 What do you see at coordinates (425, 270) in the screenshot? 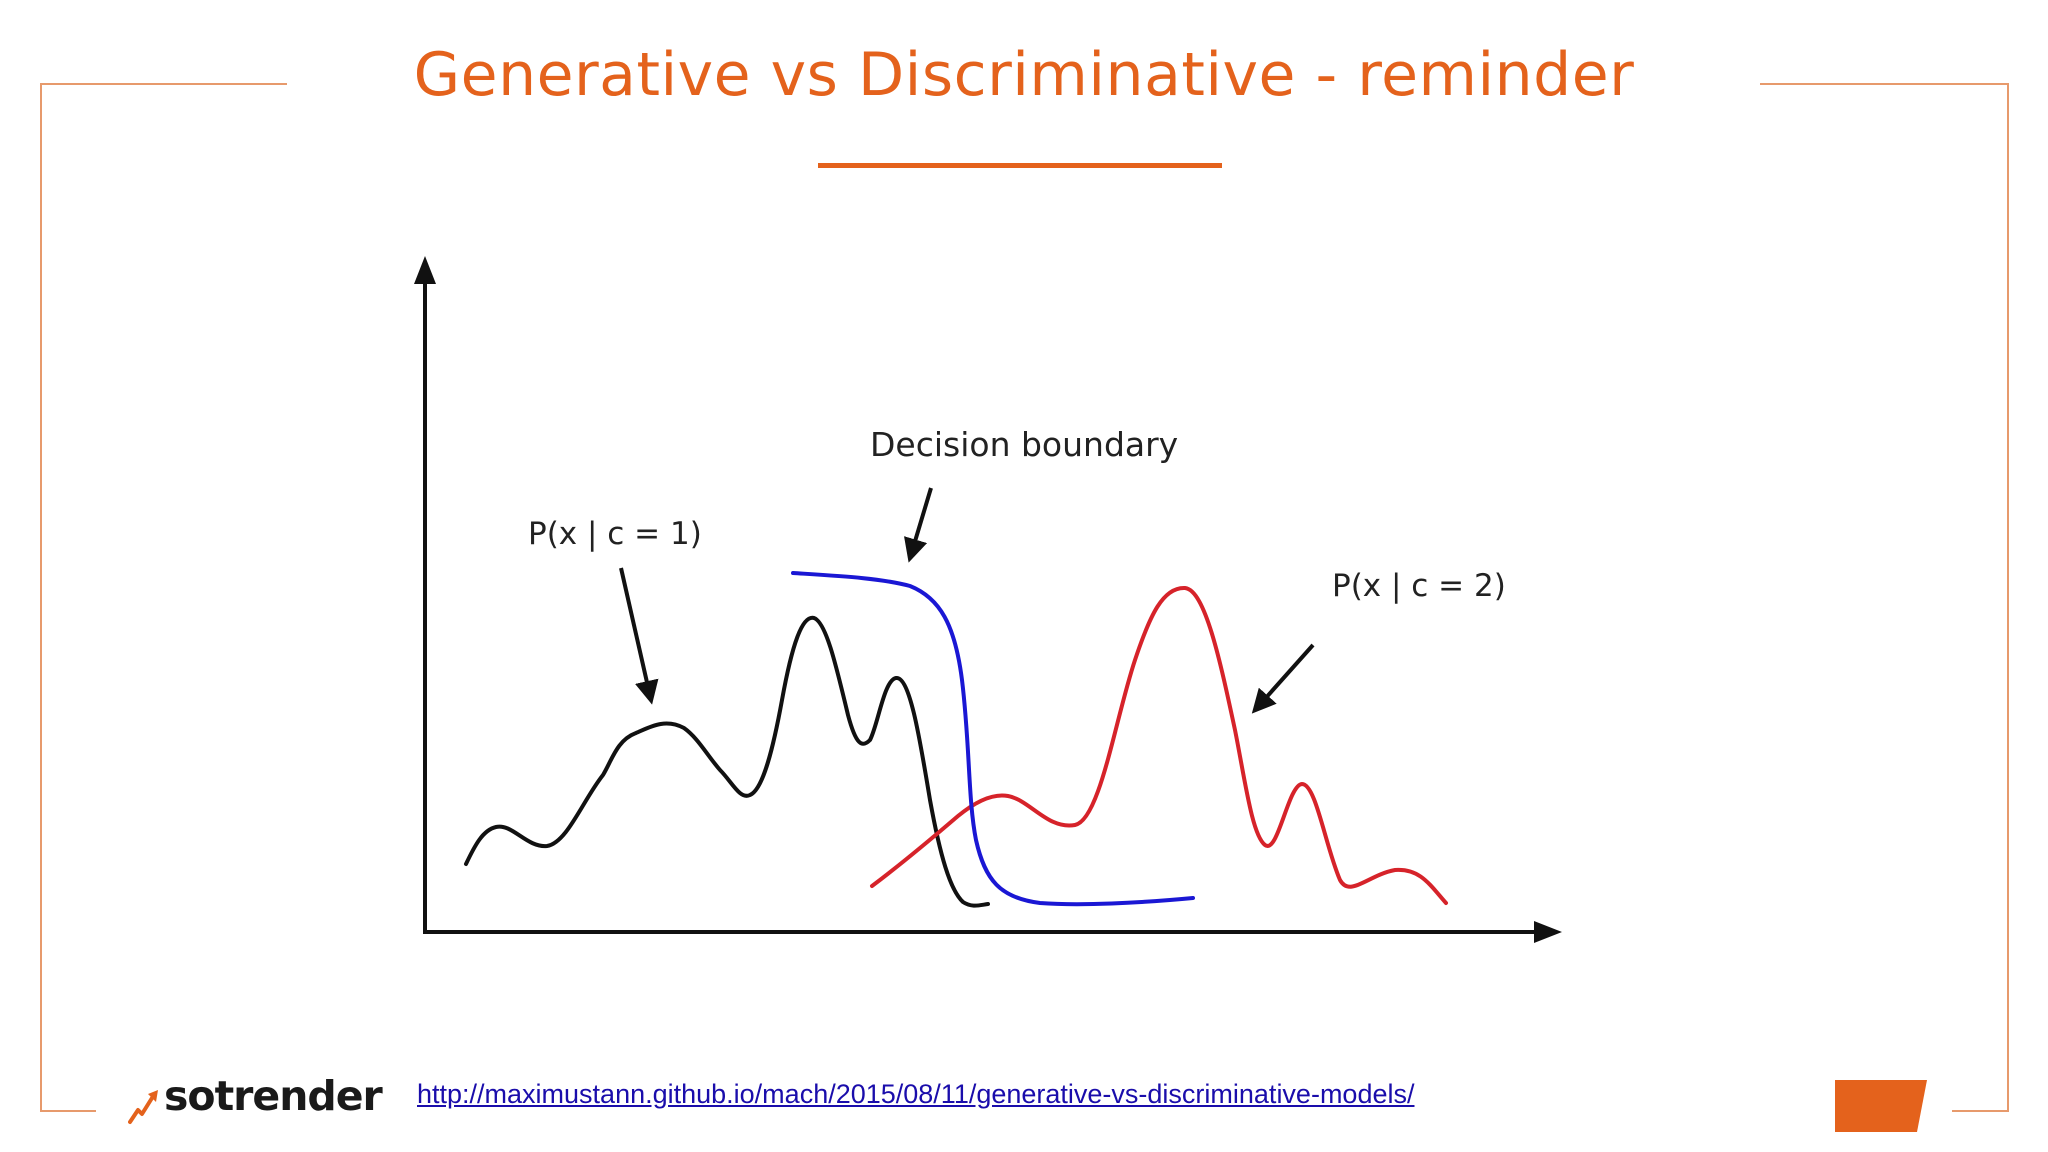
I see `y-axis-arrowhead` at bounding box center [425, 270].